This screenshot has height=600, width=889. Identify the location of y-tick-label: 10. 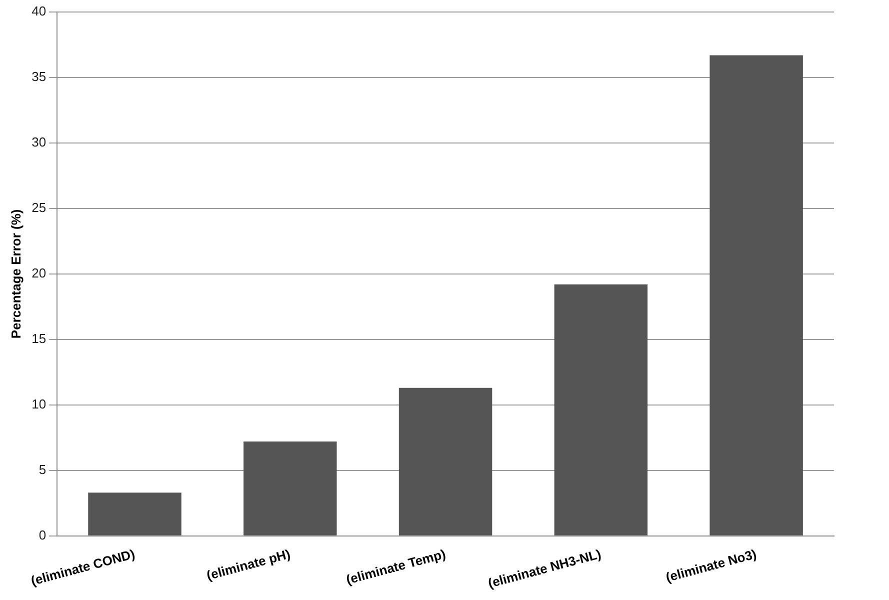
(39, 404).